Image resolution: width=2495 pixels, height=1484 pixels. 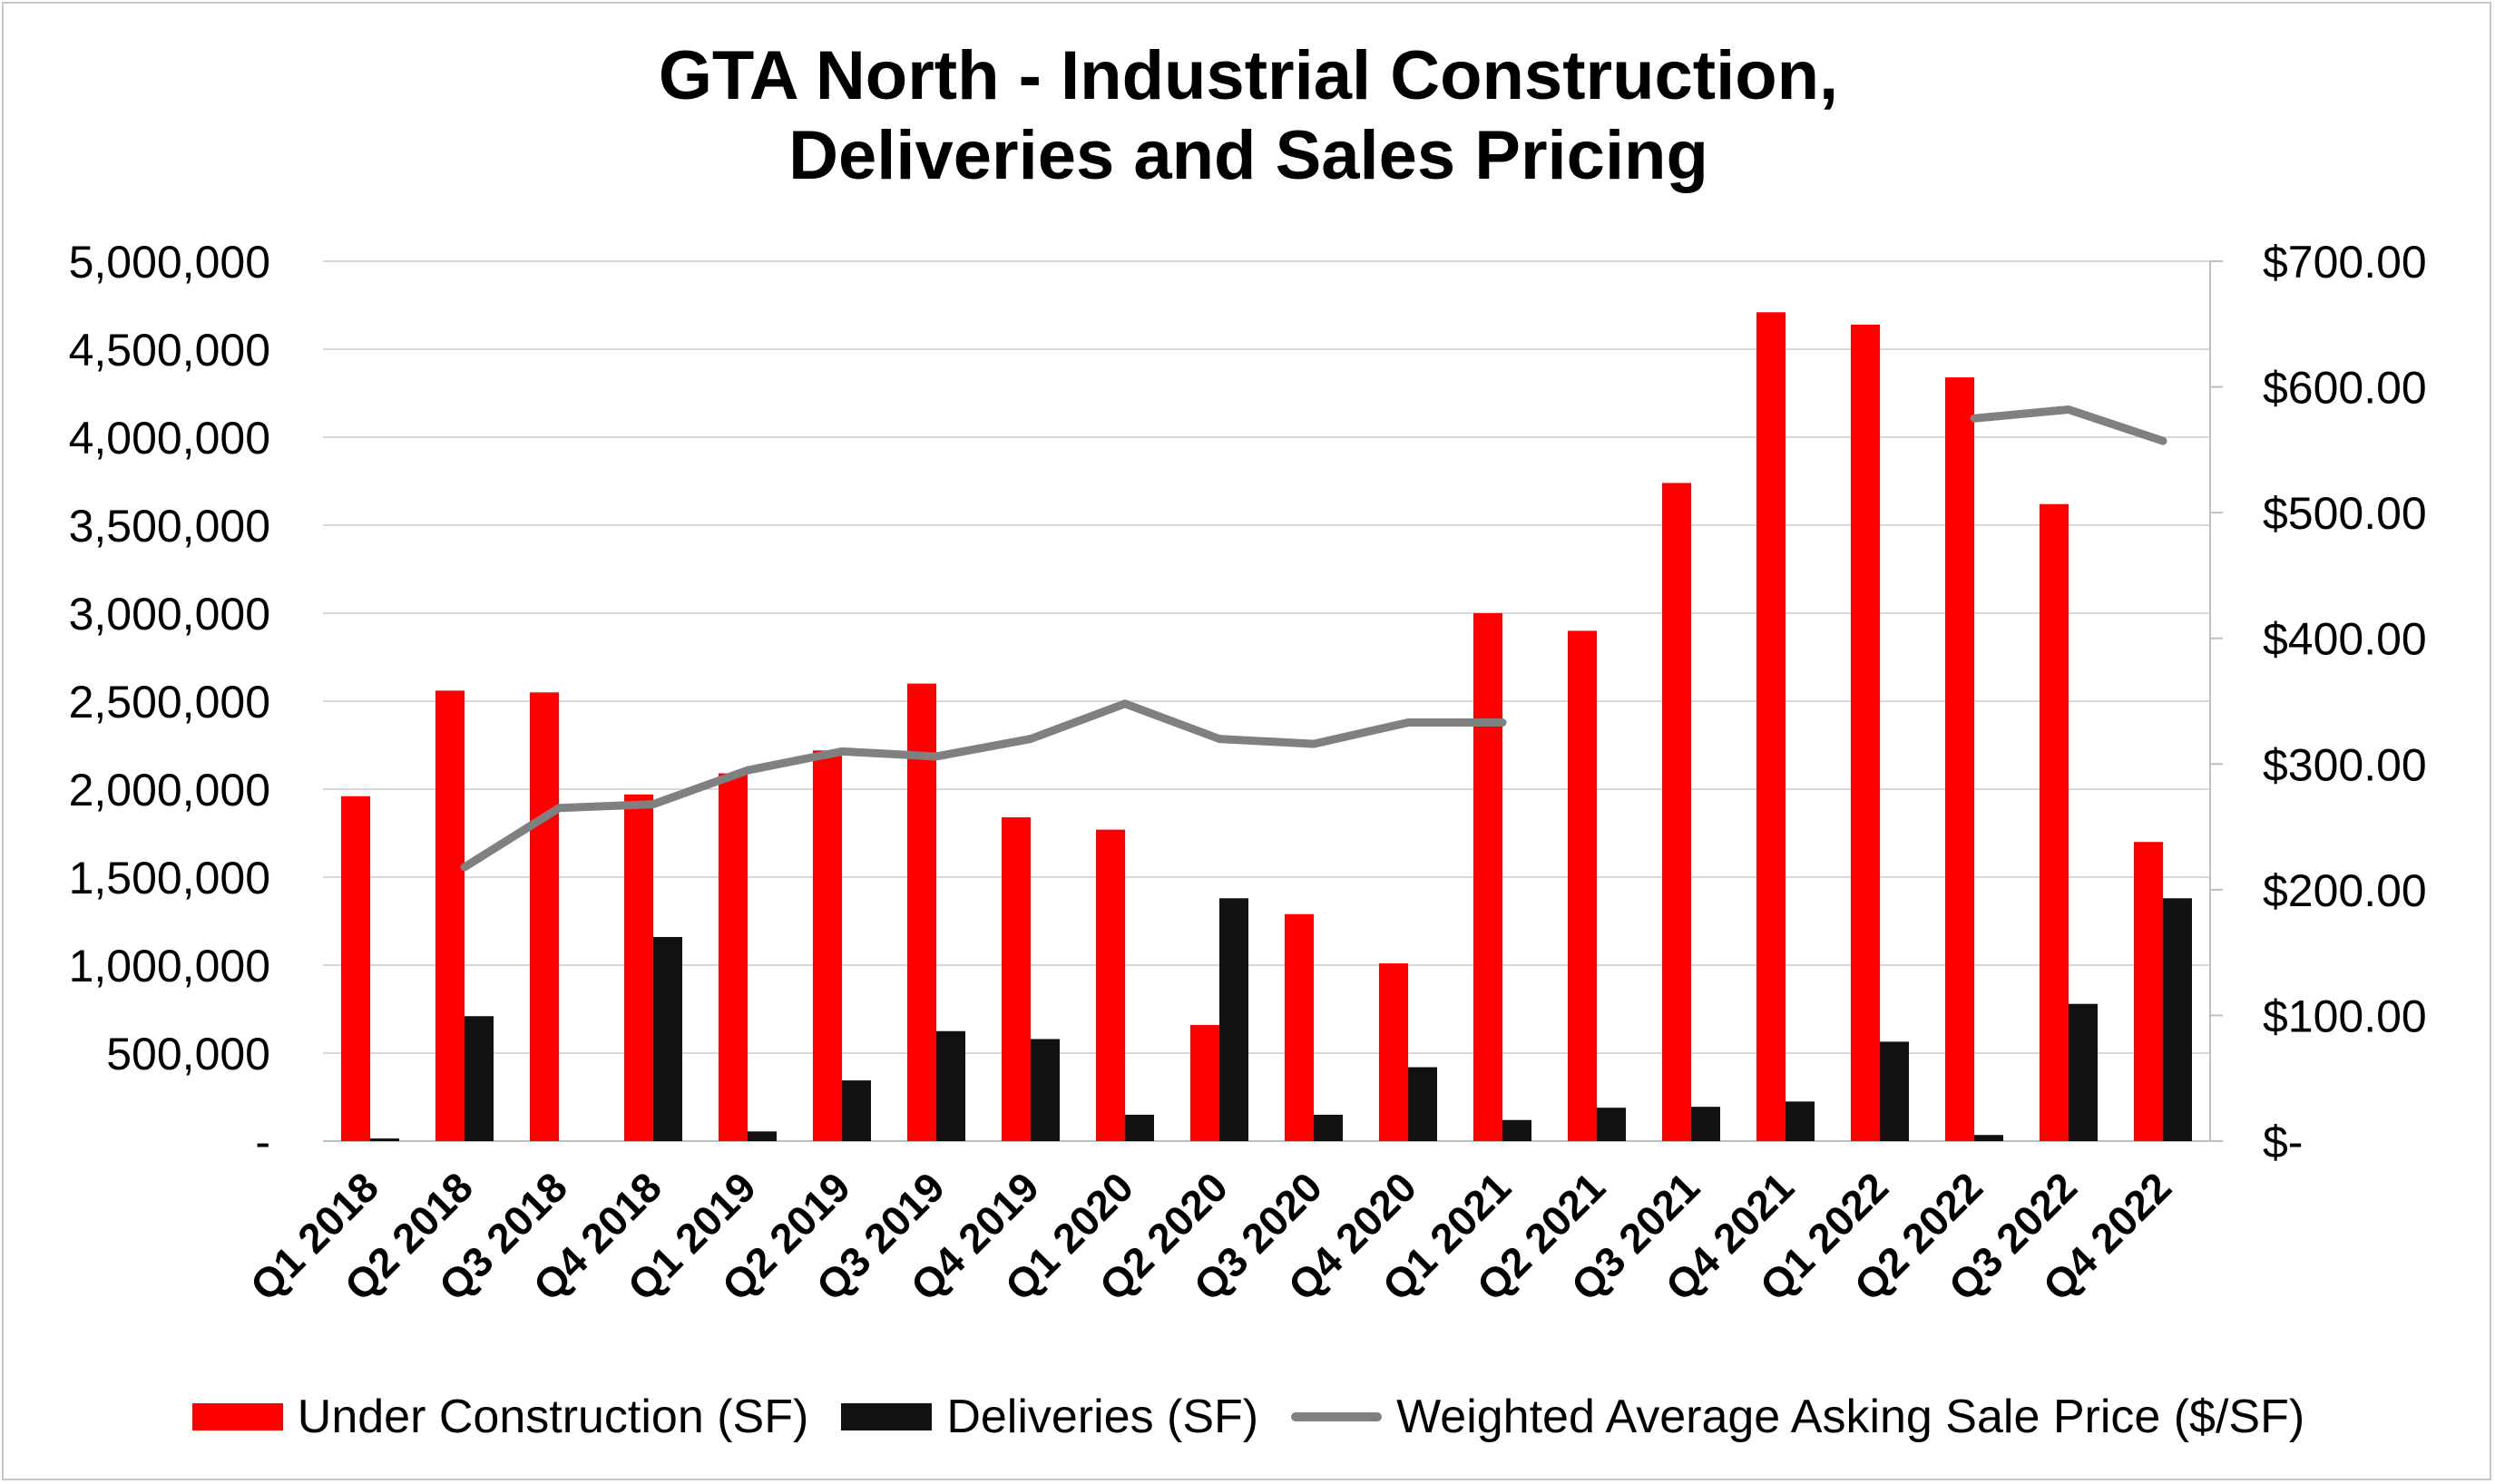 What do you see at coordinates (2345, 388) in the screenshot?
I see `right-axis-tick-label: $600.00` at bounding box center [2345, 388].